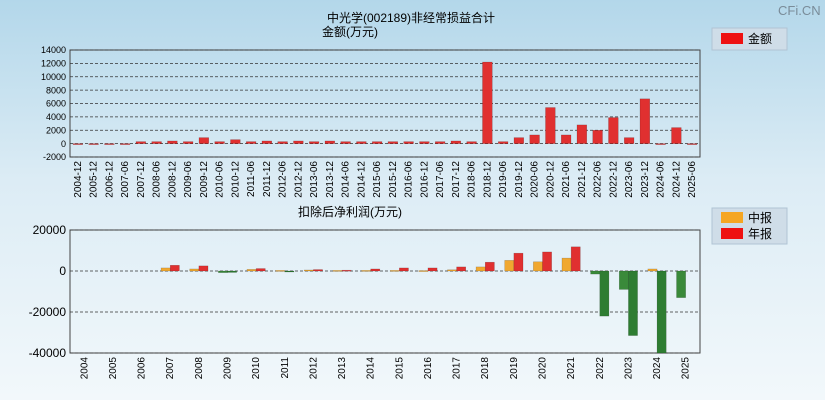  Describe the element at coordinates (732, 217) in the screenshot. I see `bottom-legend-swatch-interim` at that location.